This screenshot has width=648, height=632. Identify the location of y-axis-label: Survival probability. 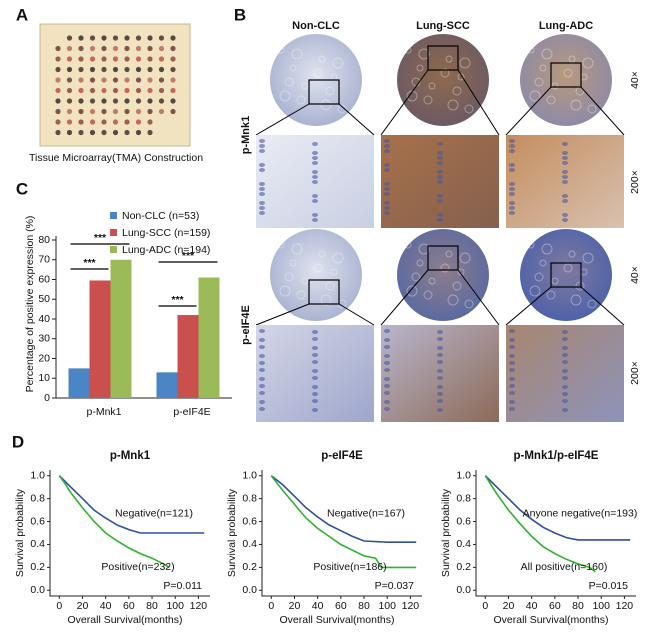
(446, 532).